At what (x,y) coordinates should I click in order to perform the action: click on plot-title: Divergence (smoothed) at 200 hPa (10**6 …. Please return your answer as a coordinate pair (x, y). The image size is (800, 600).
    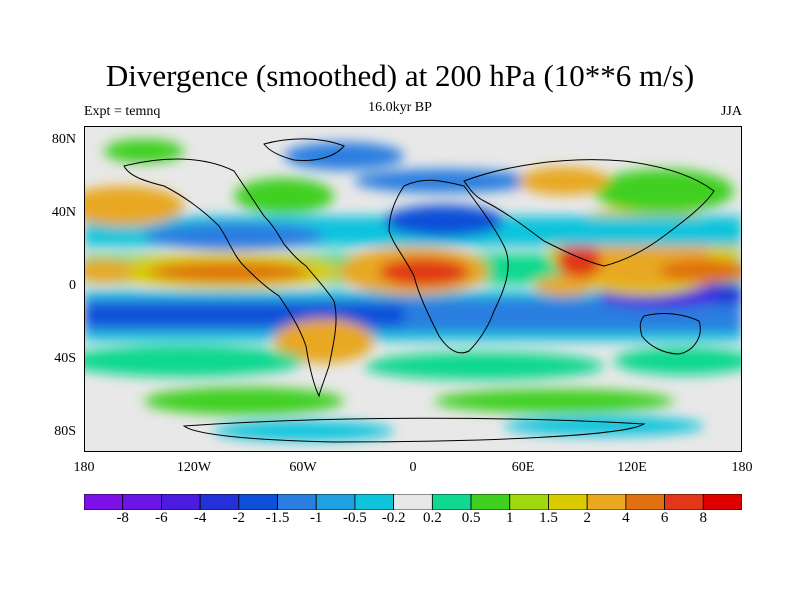
    Looking at the image, I should click on (400, 75).